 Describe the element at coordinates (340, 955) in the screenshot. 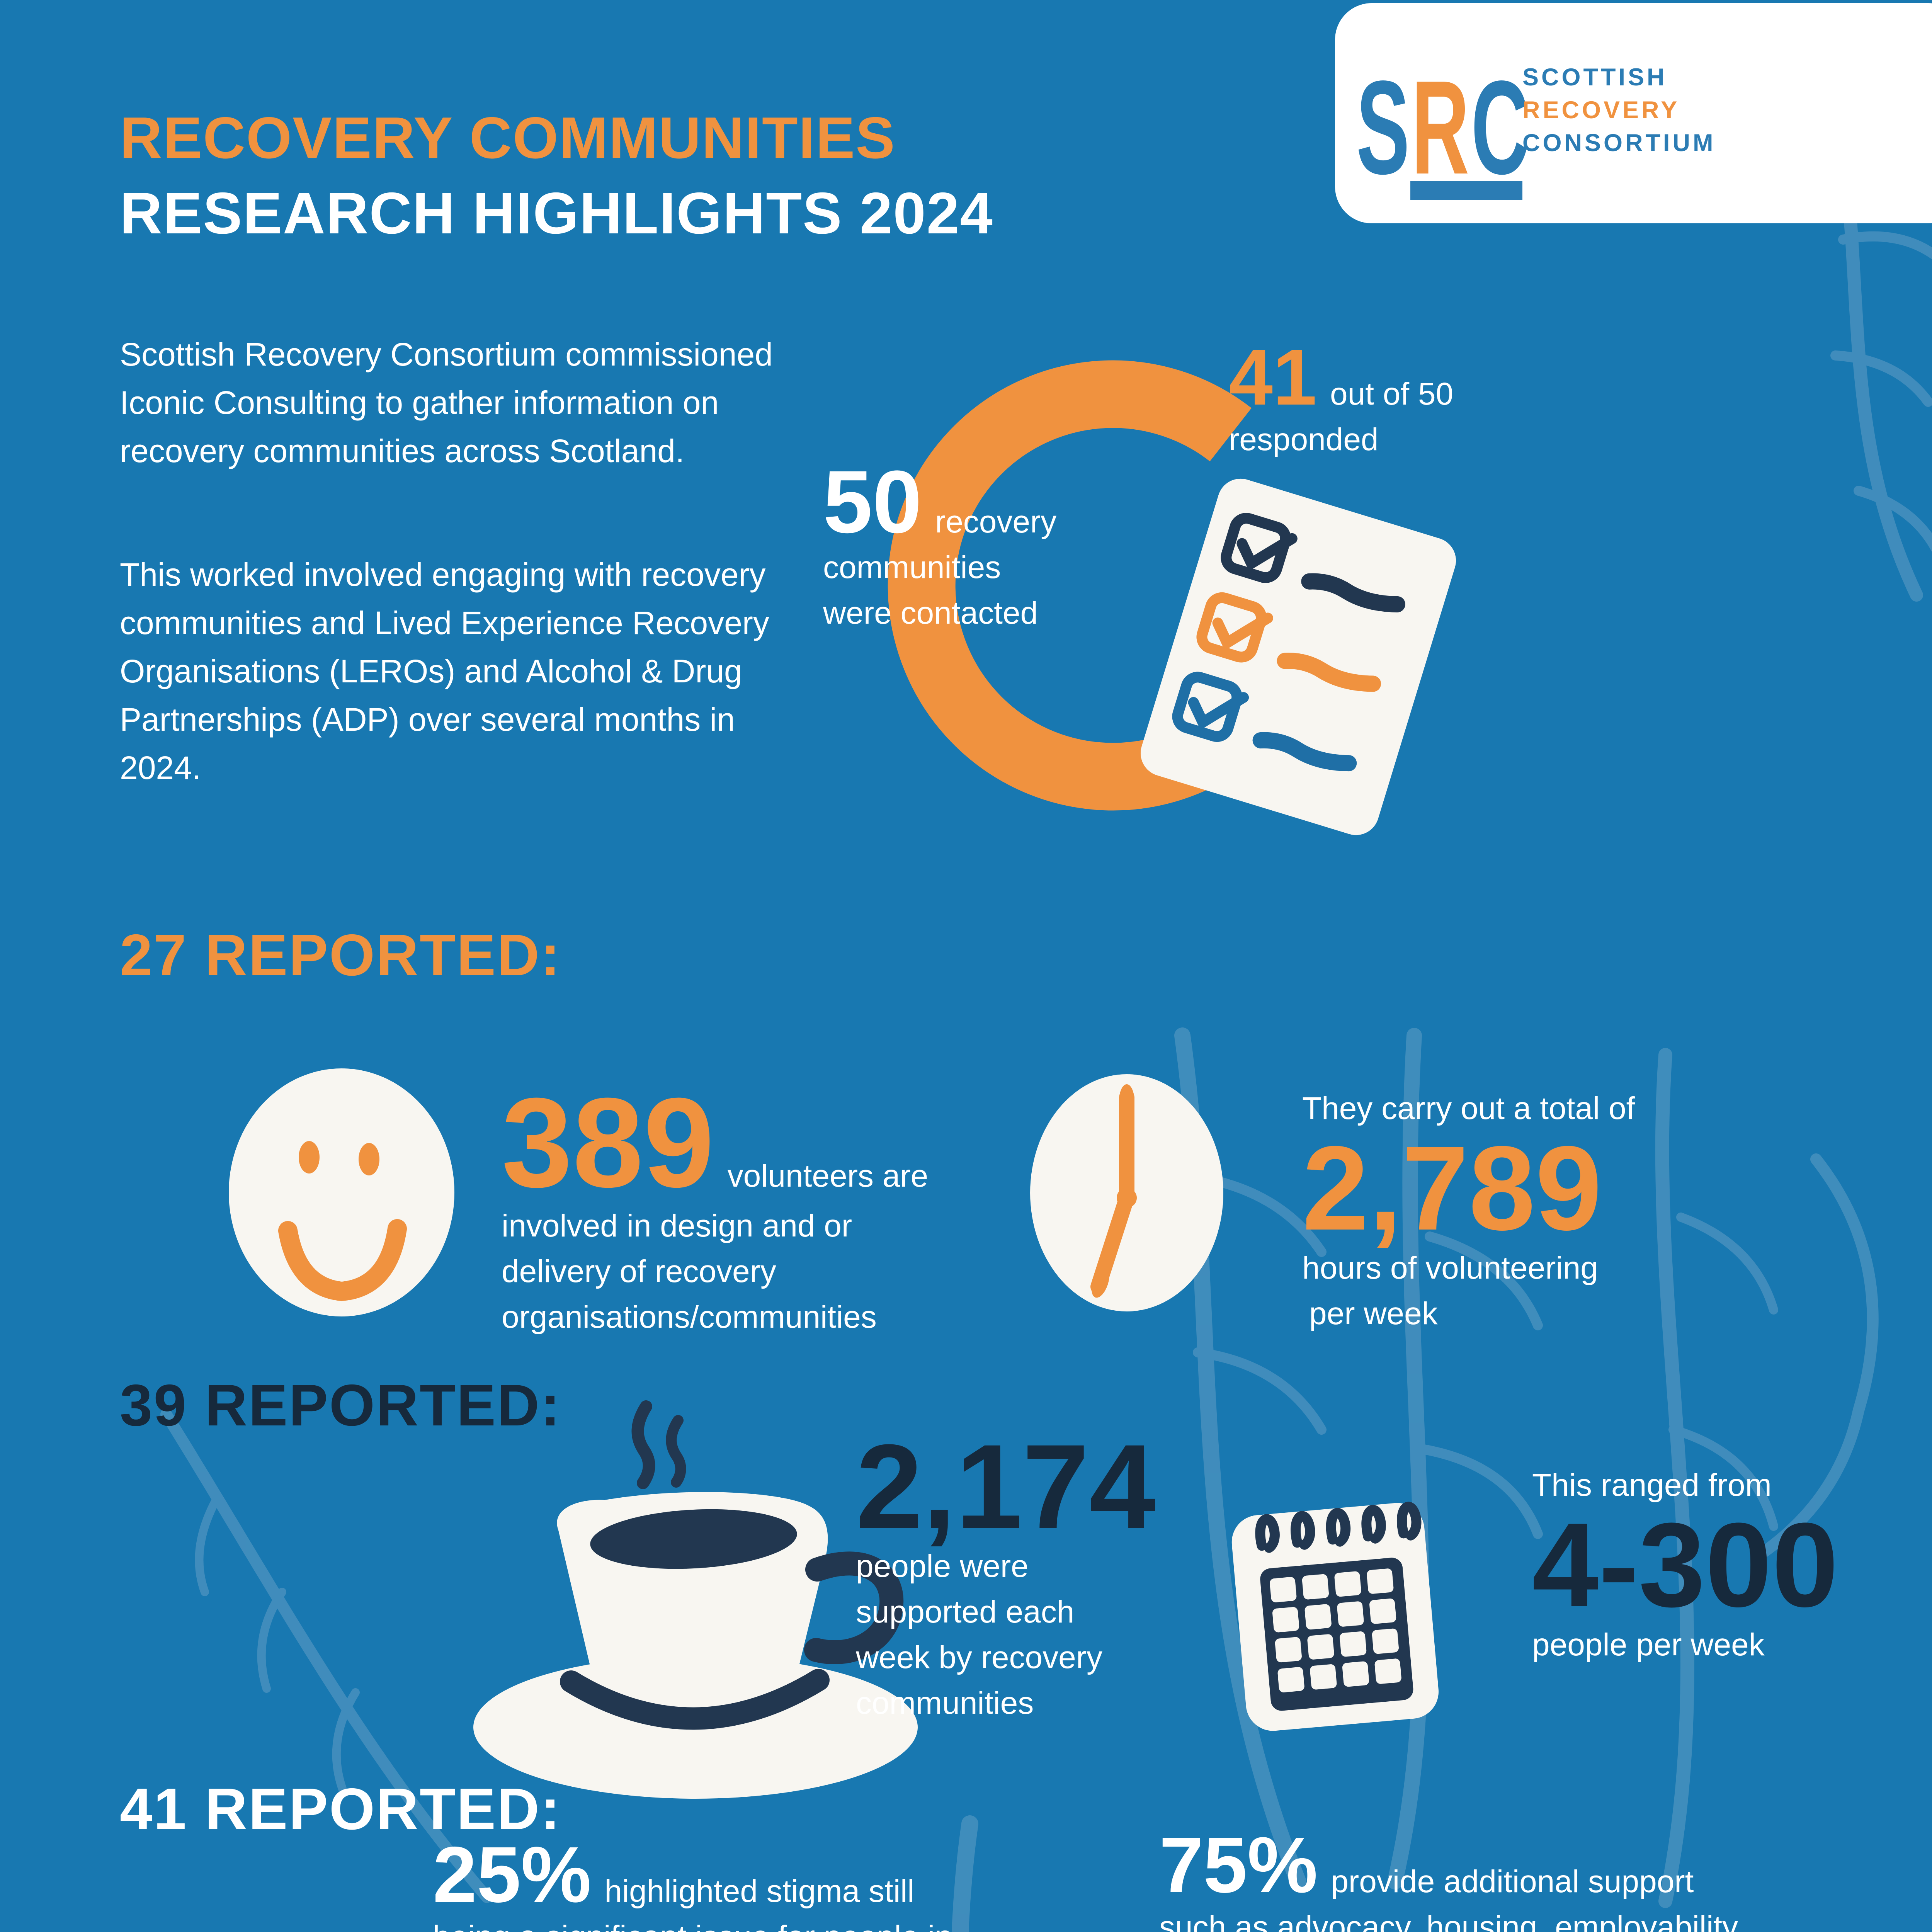

I see `section-27-heading: 27 REPORTED:` at that location.